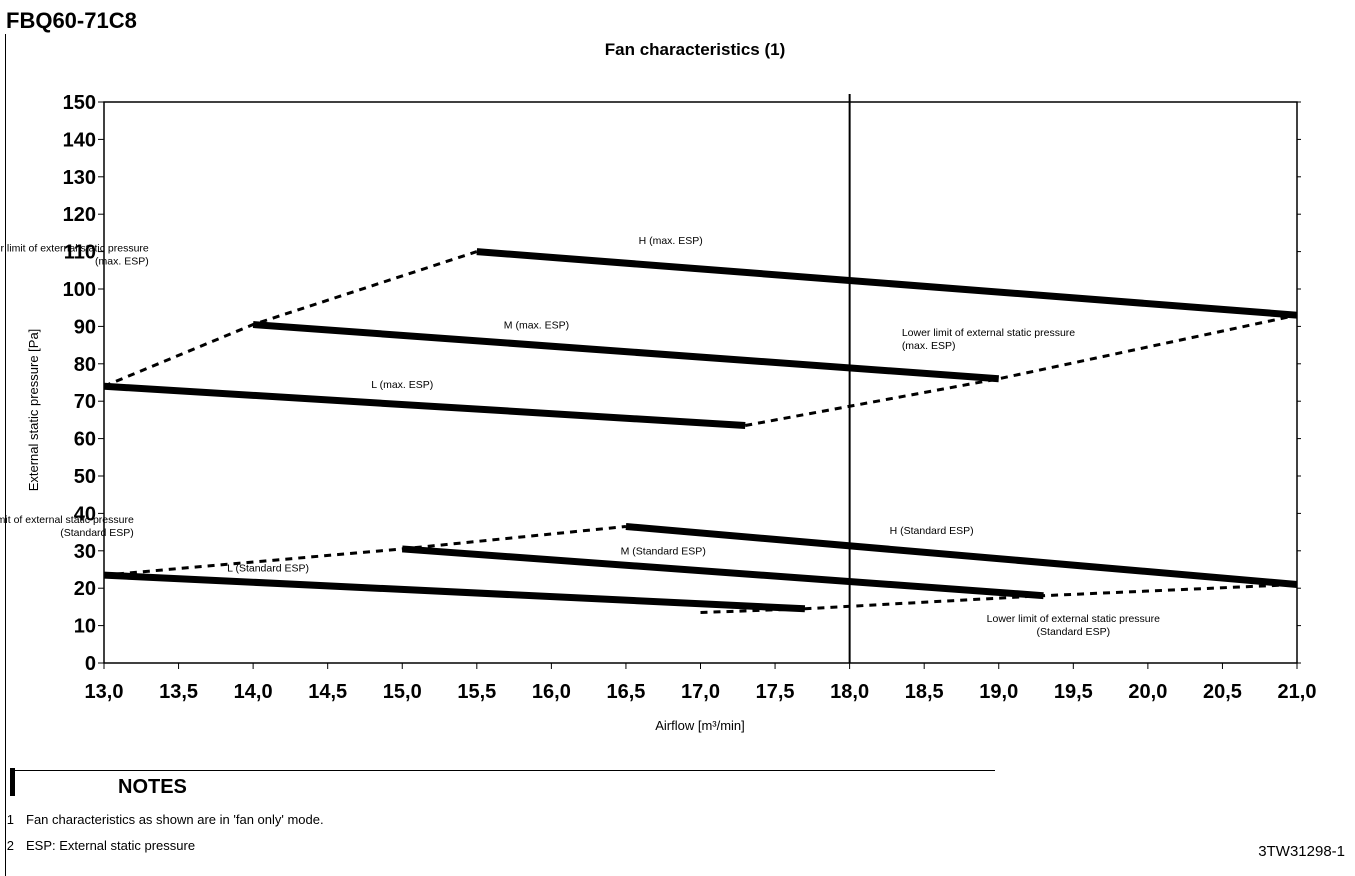 Image resolution: width=1355 pixels, height=876 pixels. I want to click on y-tick-label: 60, so click(85, 440).